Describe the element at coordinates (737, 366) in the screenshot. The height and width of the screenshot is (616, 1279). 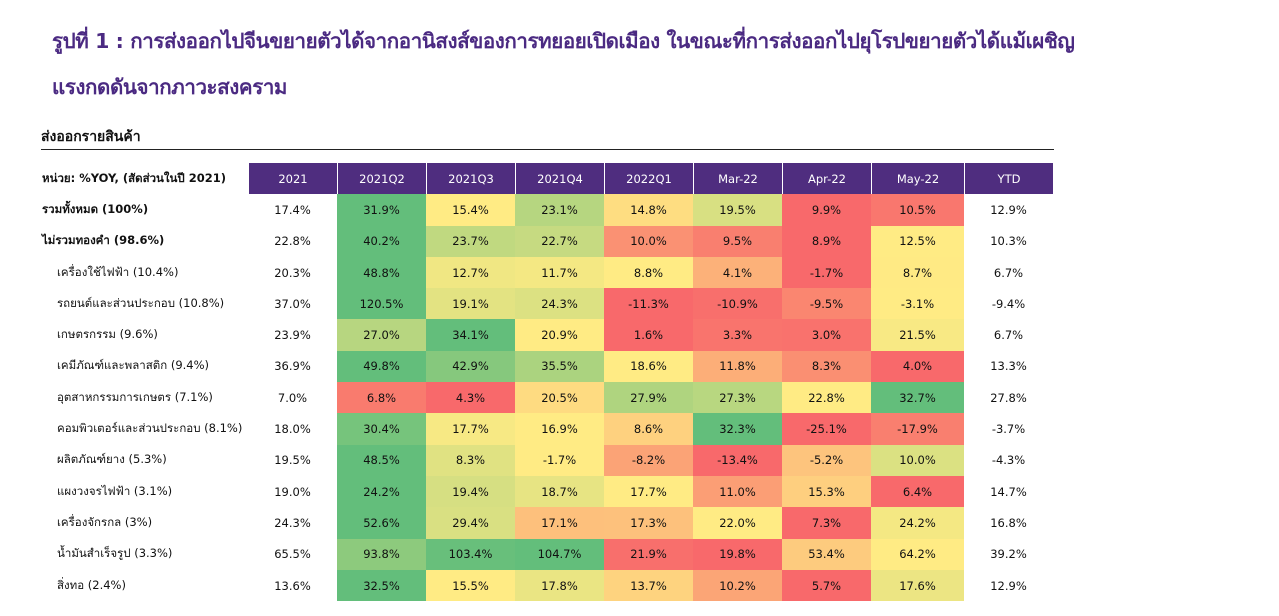
I see `heat-cell: 11.8%` at that location.